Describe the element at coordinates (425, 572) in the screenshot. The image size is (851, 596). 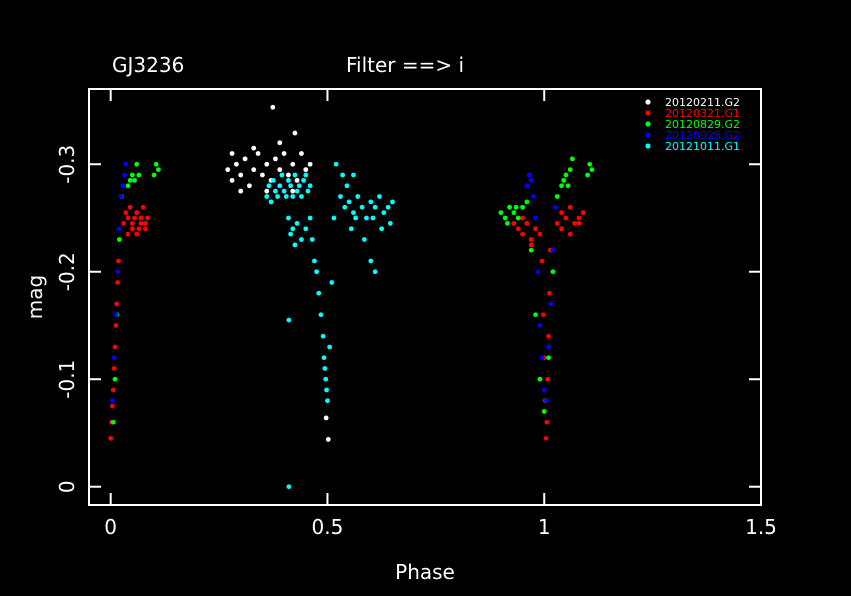
I see `x-axis-label: Phase` at that location.